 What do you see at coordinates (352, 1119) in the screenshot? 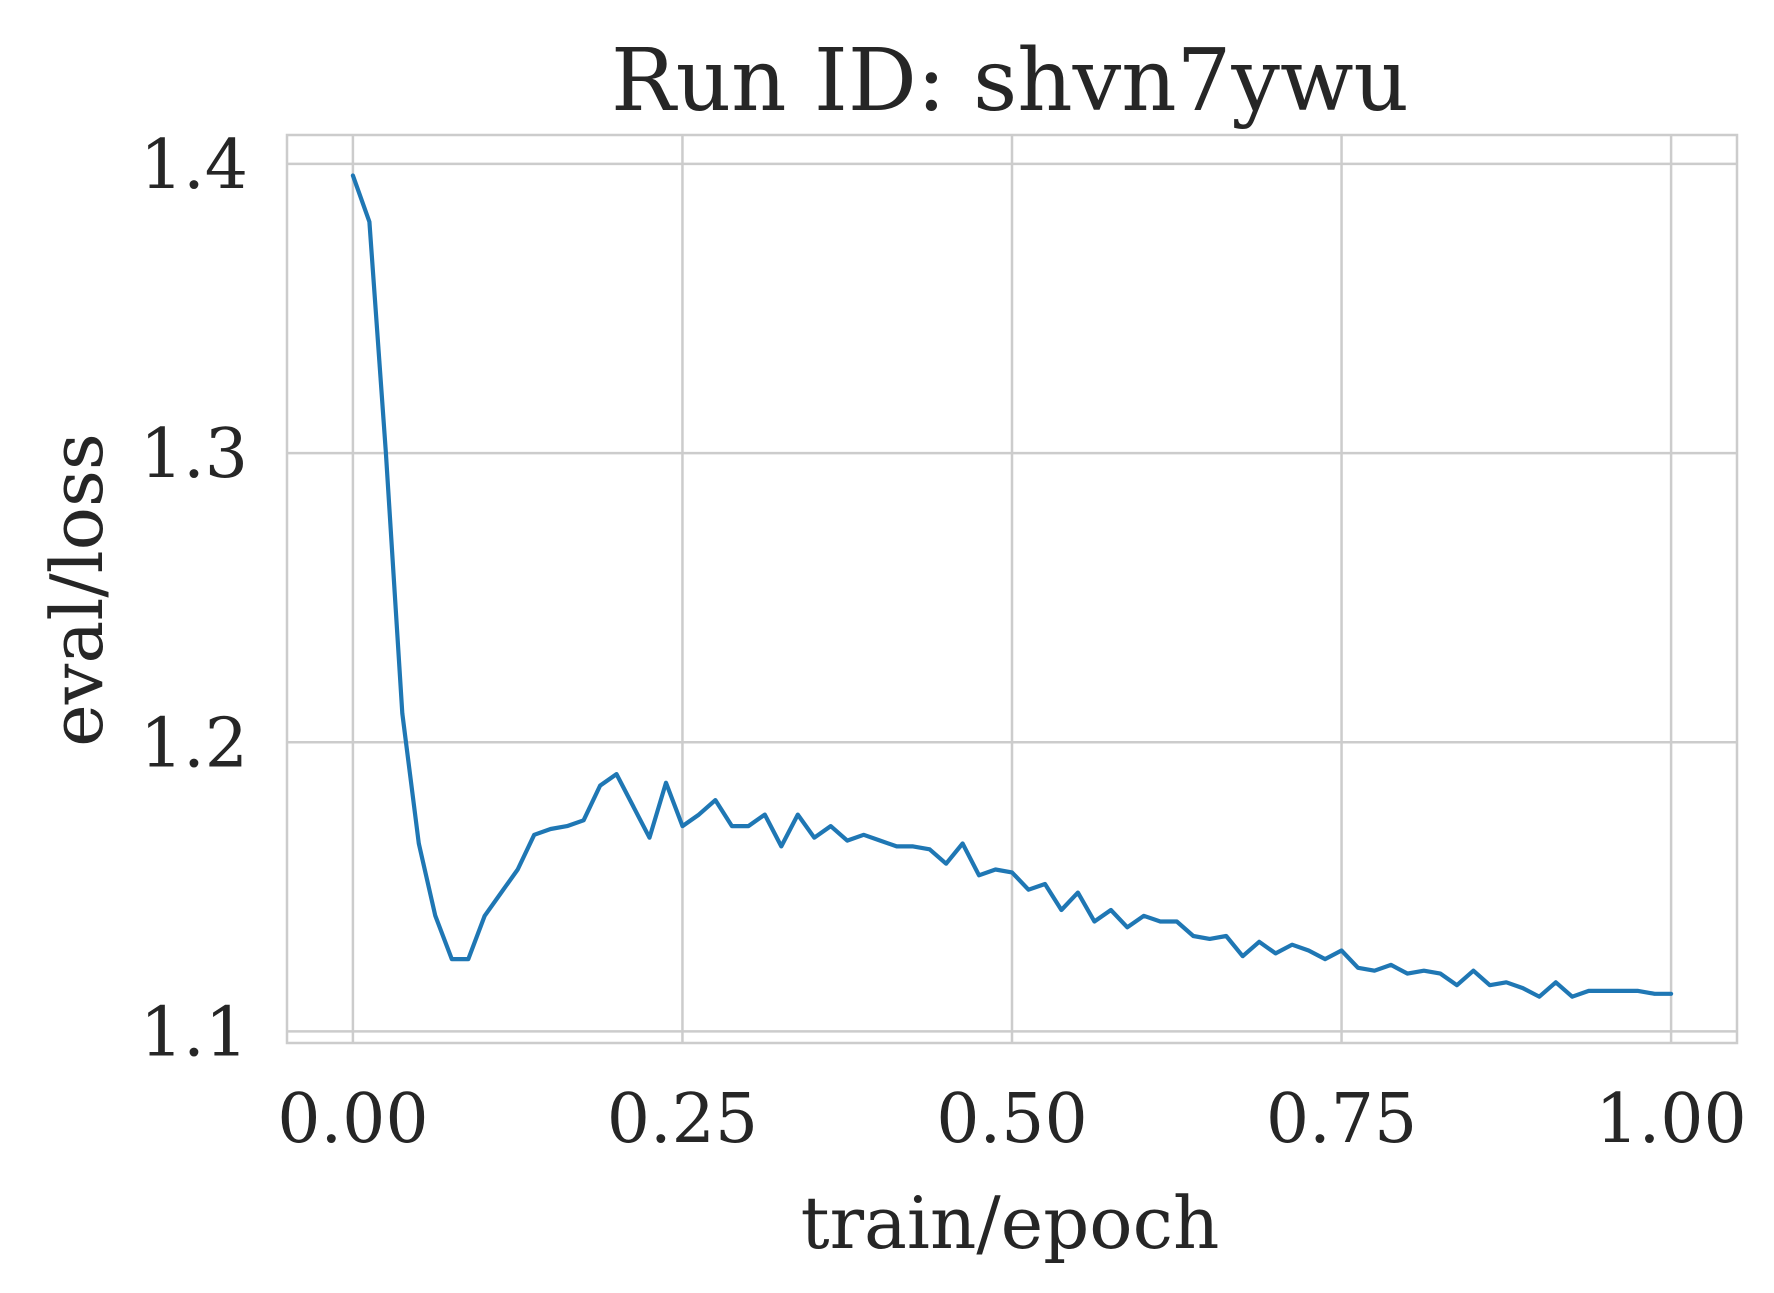
I see `x-tick-label: 0.00` at bounding box center [352, 1119].